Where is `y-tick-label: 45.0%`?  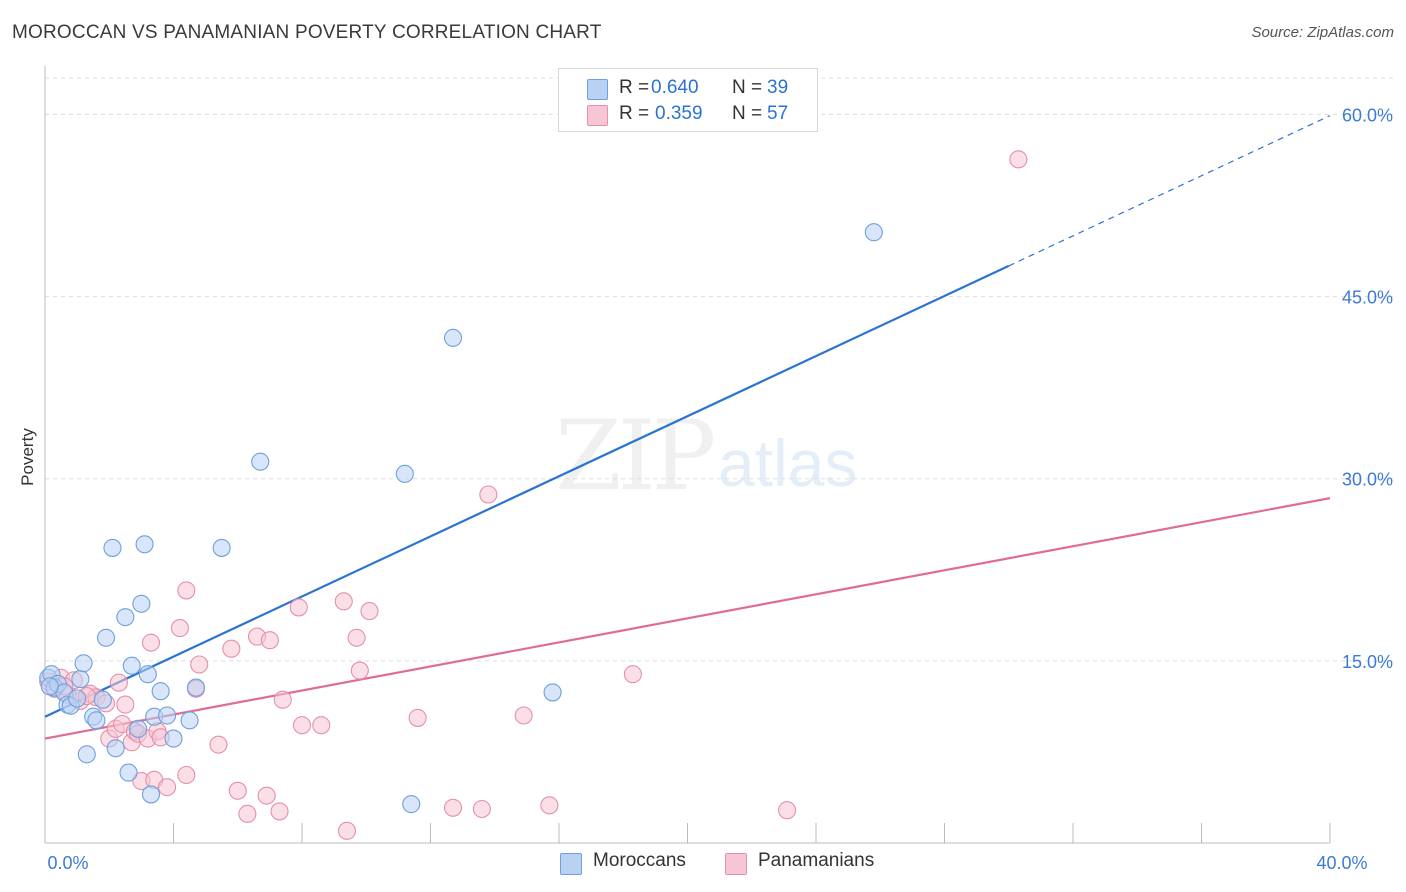
y-tick-label: 45.0% is located at coordinates (1367, 298).